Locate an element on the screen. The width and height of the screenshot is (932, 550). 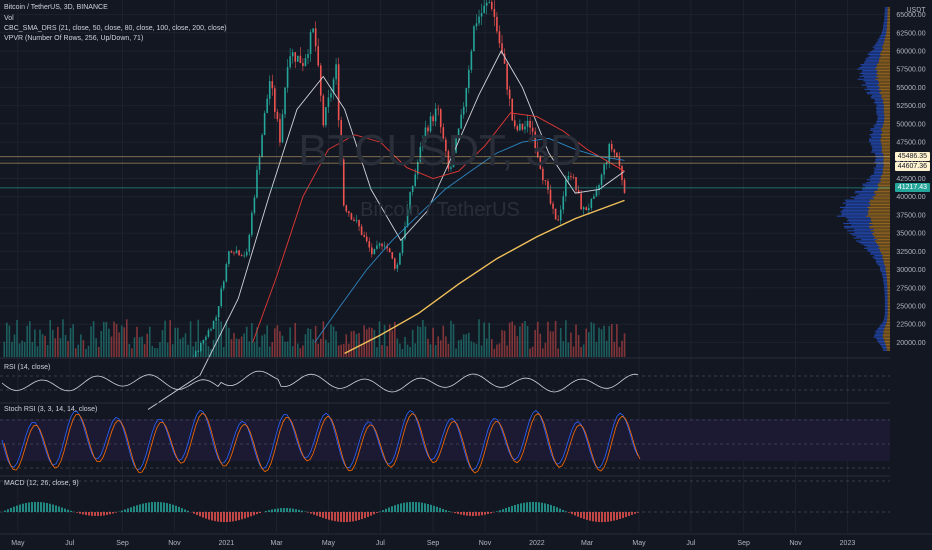
horizontal-levels is located at coordinates (445, 172).